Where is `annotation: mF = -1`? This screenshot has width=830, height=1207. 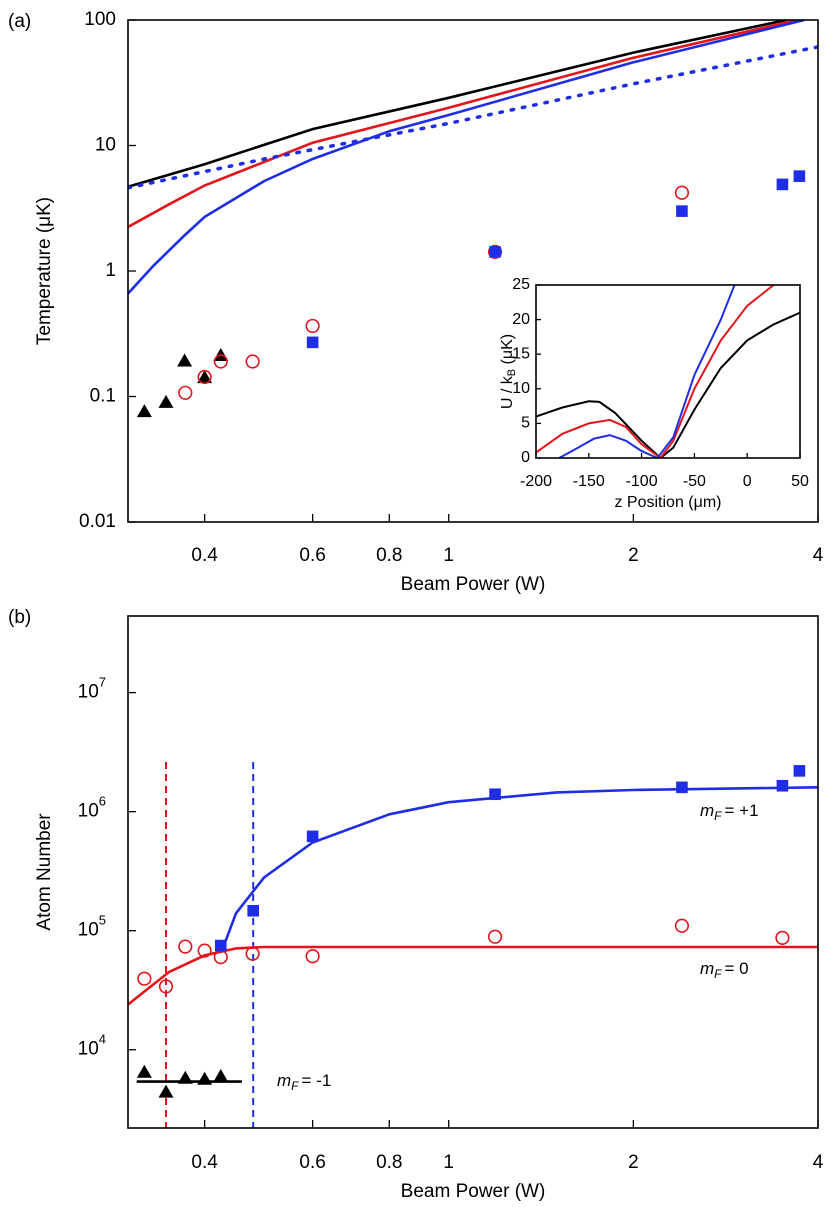 annotation: mF = -1 is located at coordinates (304, 1082).